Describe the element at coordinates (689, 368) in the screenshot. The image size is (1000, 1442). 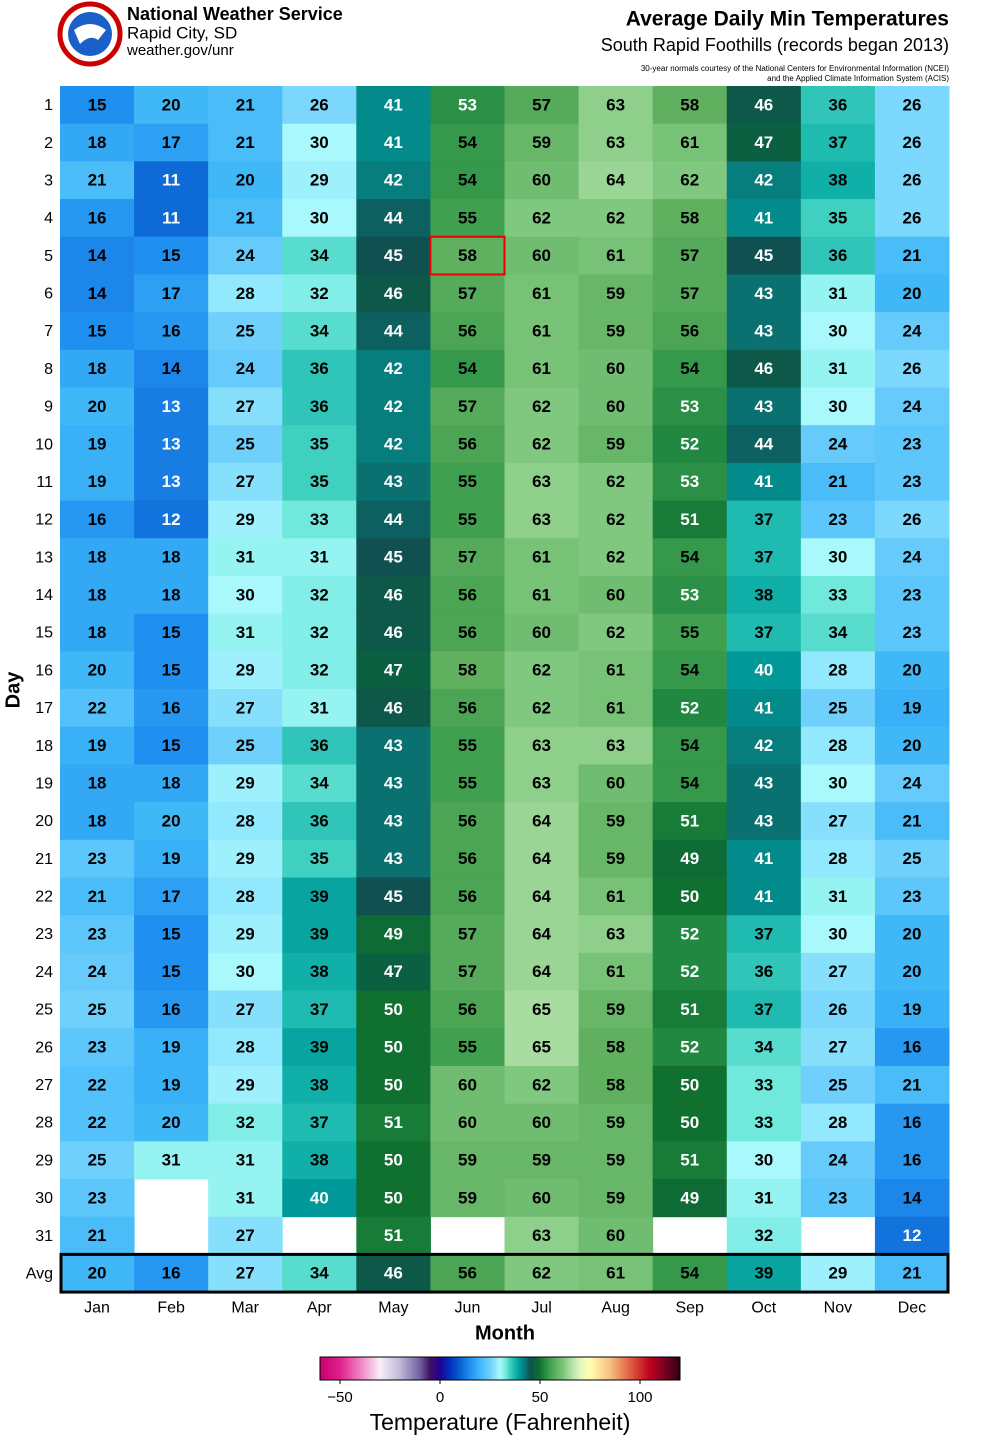
I see `cell-label: 54` at that location.